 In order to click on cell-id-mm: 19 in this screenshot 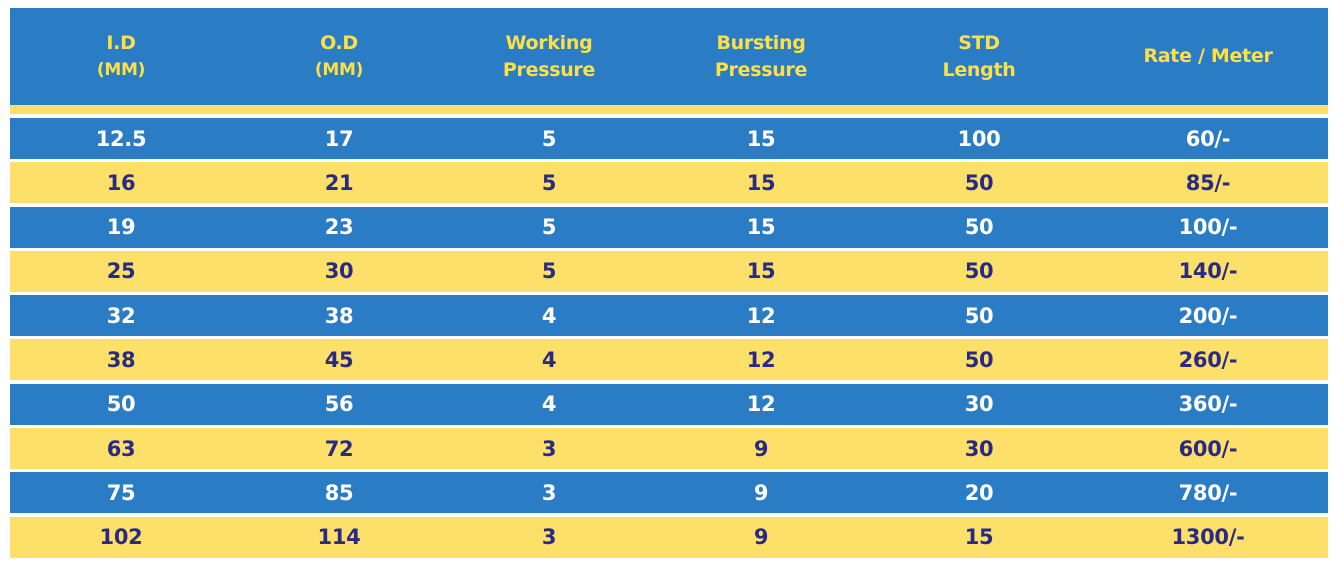, I will do `click(121, 227)`.